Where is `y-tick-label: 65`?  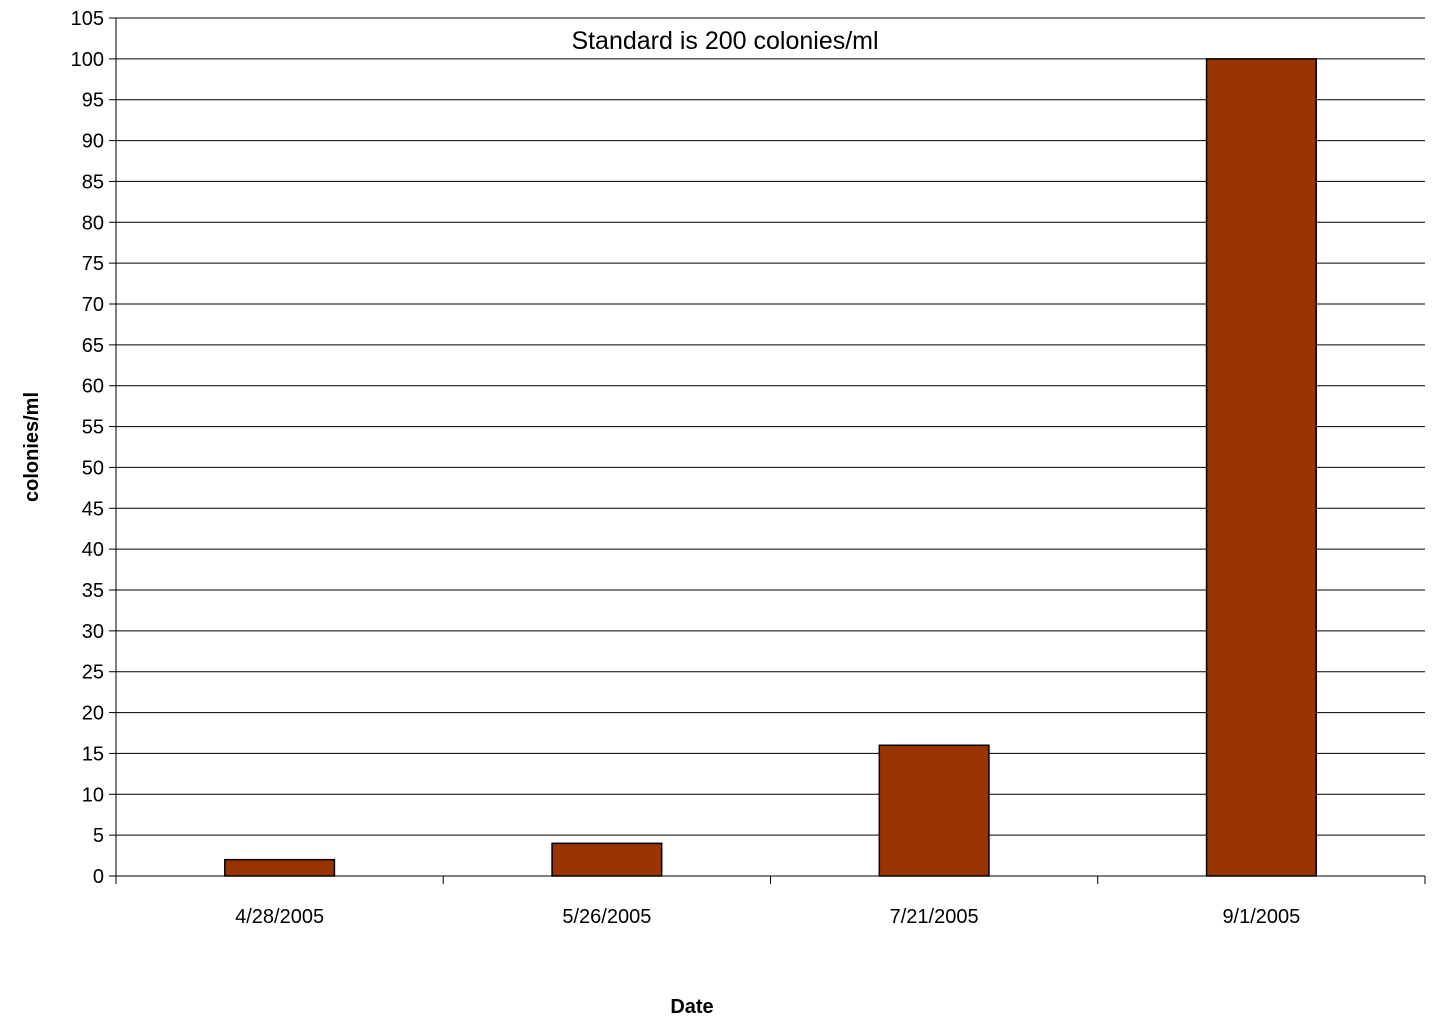 y-tick-label: 65 is located at coordinates (93, 346).